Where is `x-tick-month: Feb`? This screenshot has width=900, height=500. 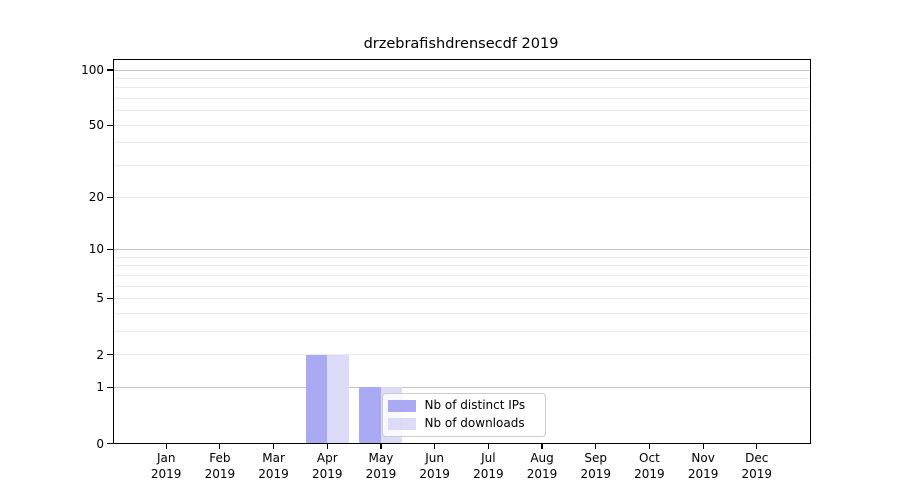
x-tick-month: Feb is located at coordinates (220, 458).